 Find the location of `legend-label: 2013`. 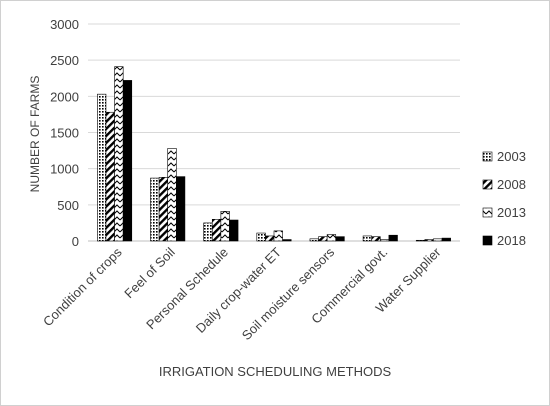

legend-label: 2013 is located at coordinates (511, 212).